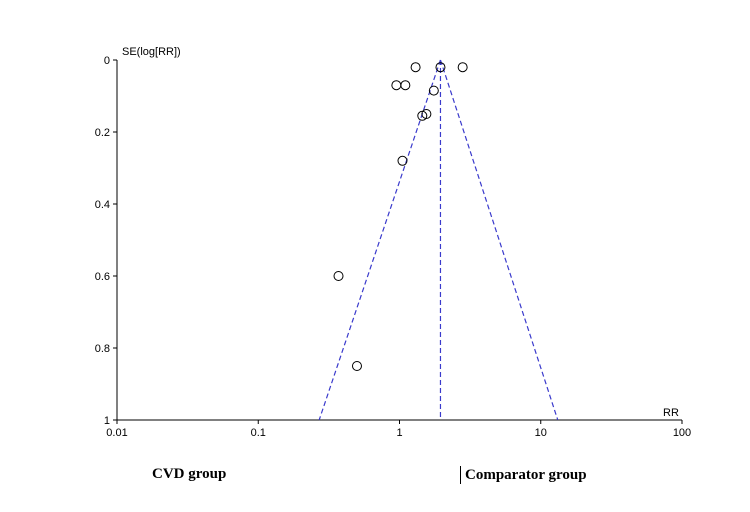 The width and height of the screenshot is (750, 512). What do you see at coordinates (189, 474) in the screenshot?
I see `left-group-label: CVD group` at bounding box center [189, 474].